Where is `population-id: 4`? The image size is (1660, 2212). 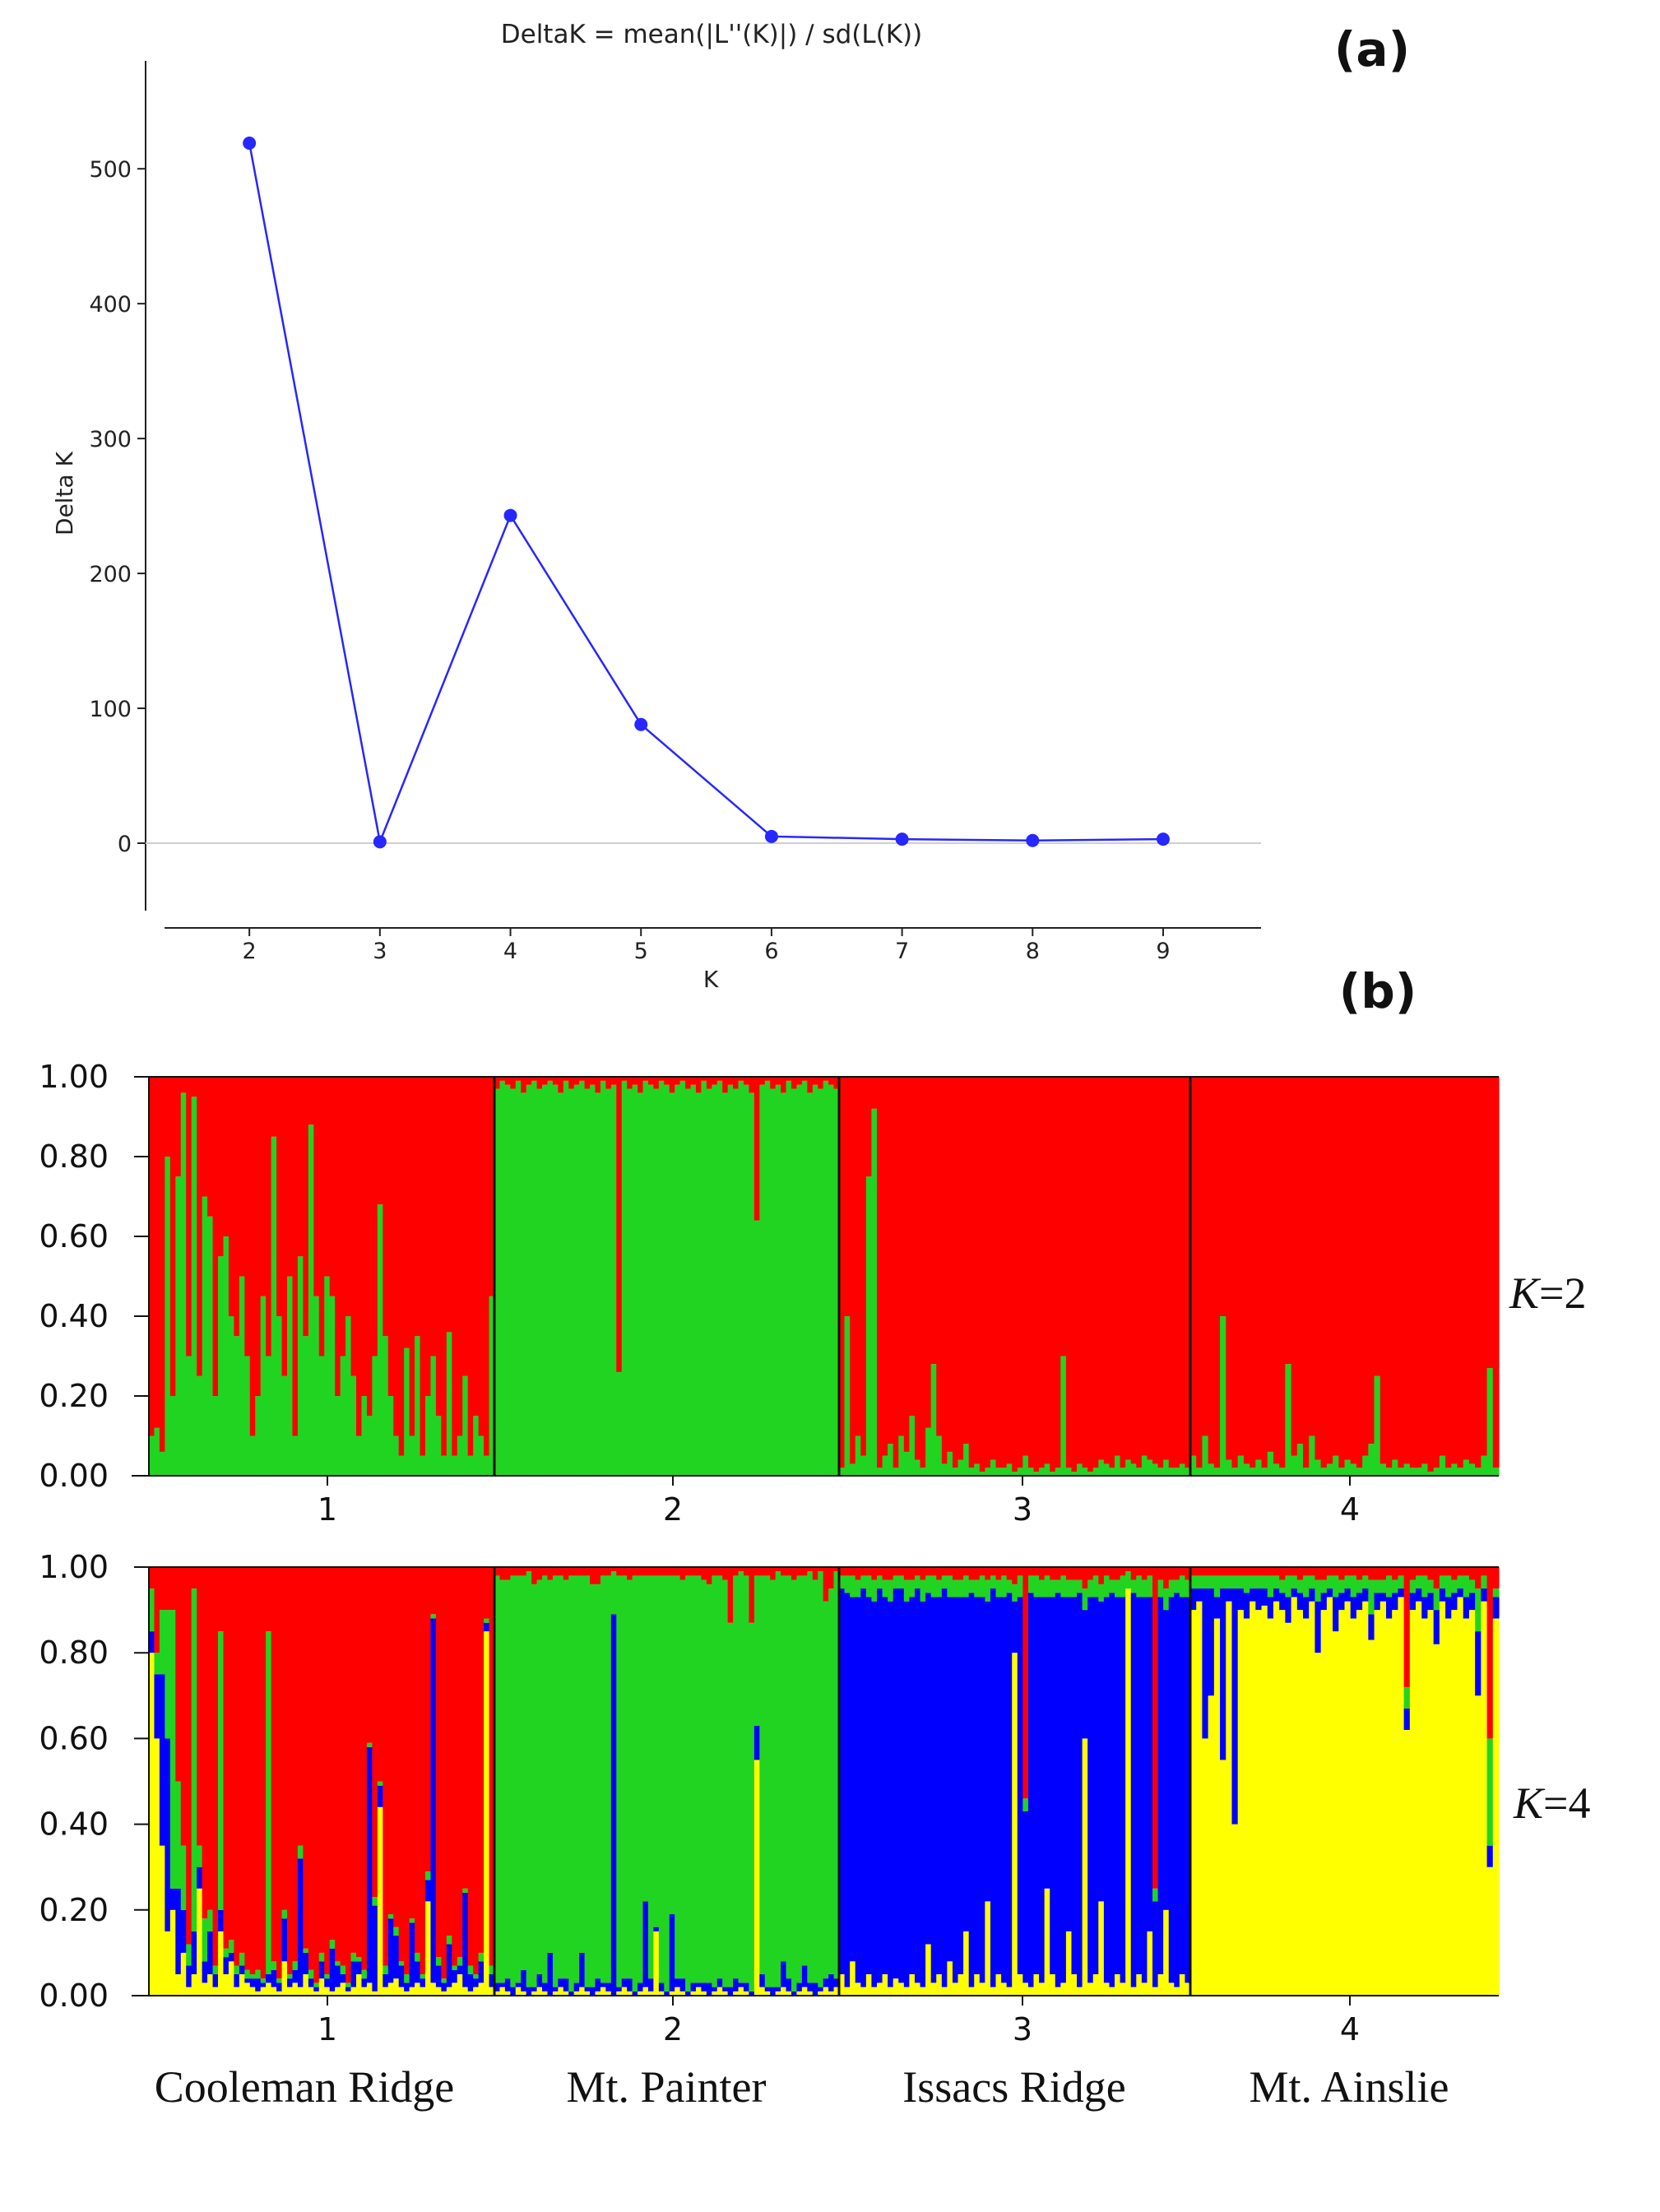 population-id: 4 is located at coordinates (1350, 1510).